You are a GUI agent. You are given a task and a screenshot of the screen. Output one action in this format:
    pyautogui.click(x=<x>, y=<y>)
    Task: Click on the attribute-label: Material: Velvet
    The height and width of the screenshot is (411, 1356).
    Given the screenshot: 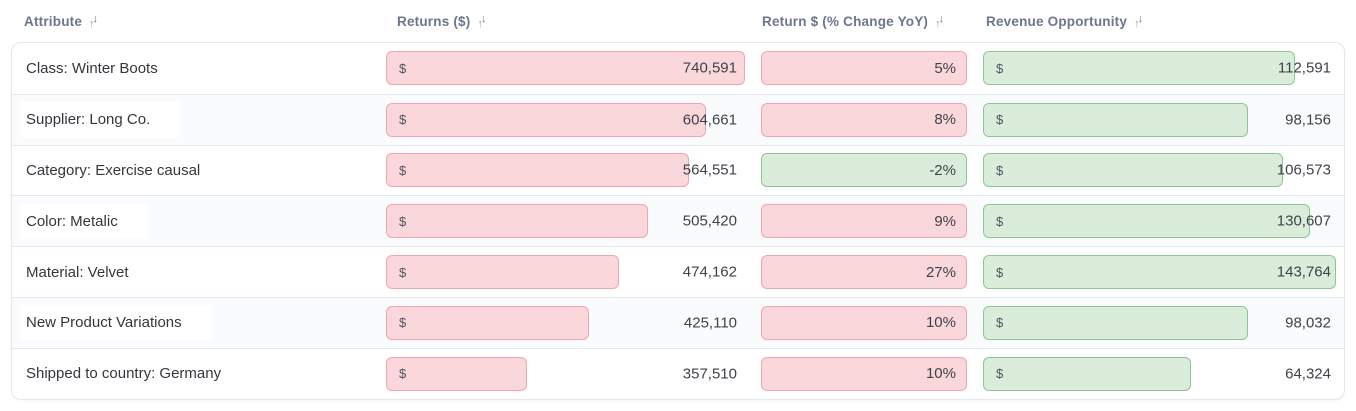 What is the action you would take?
    pyautogui.click(x=77, y=272)
    